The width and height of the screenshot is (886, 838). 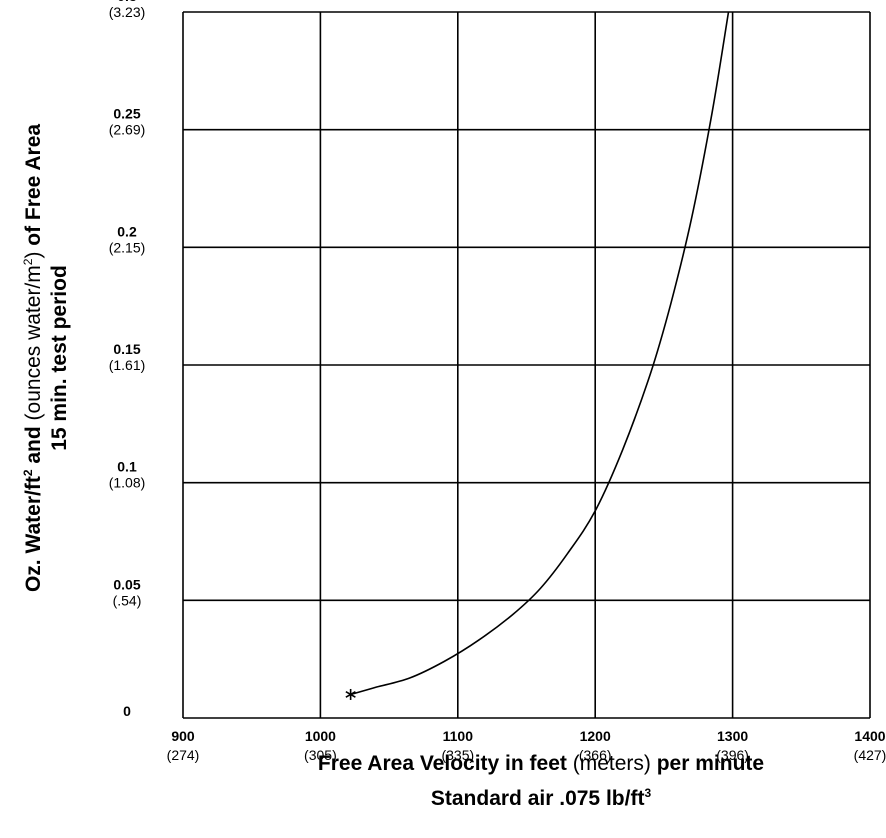 I want to click on y-tick-label: 0.2, so click(x=127, y=231).